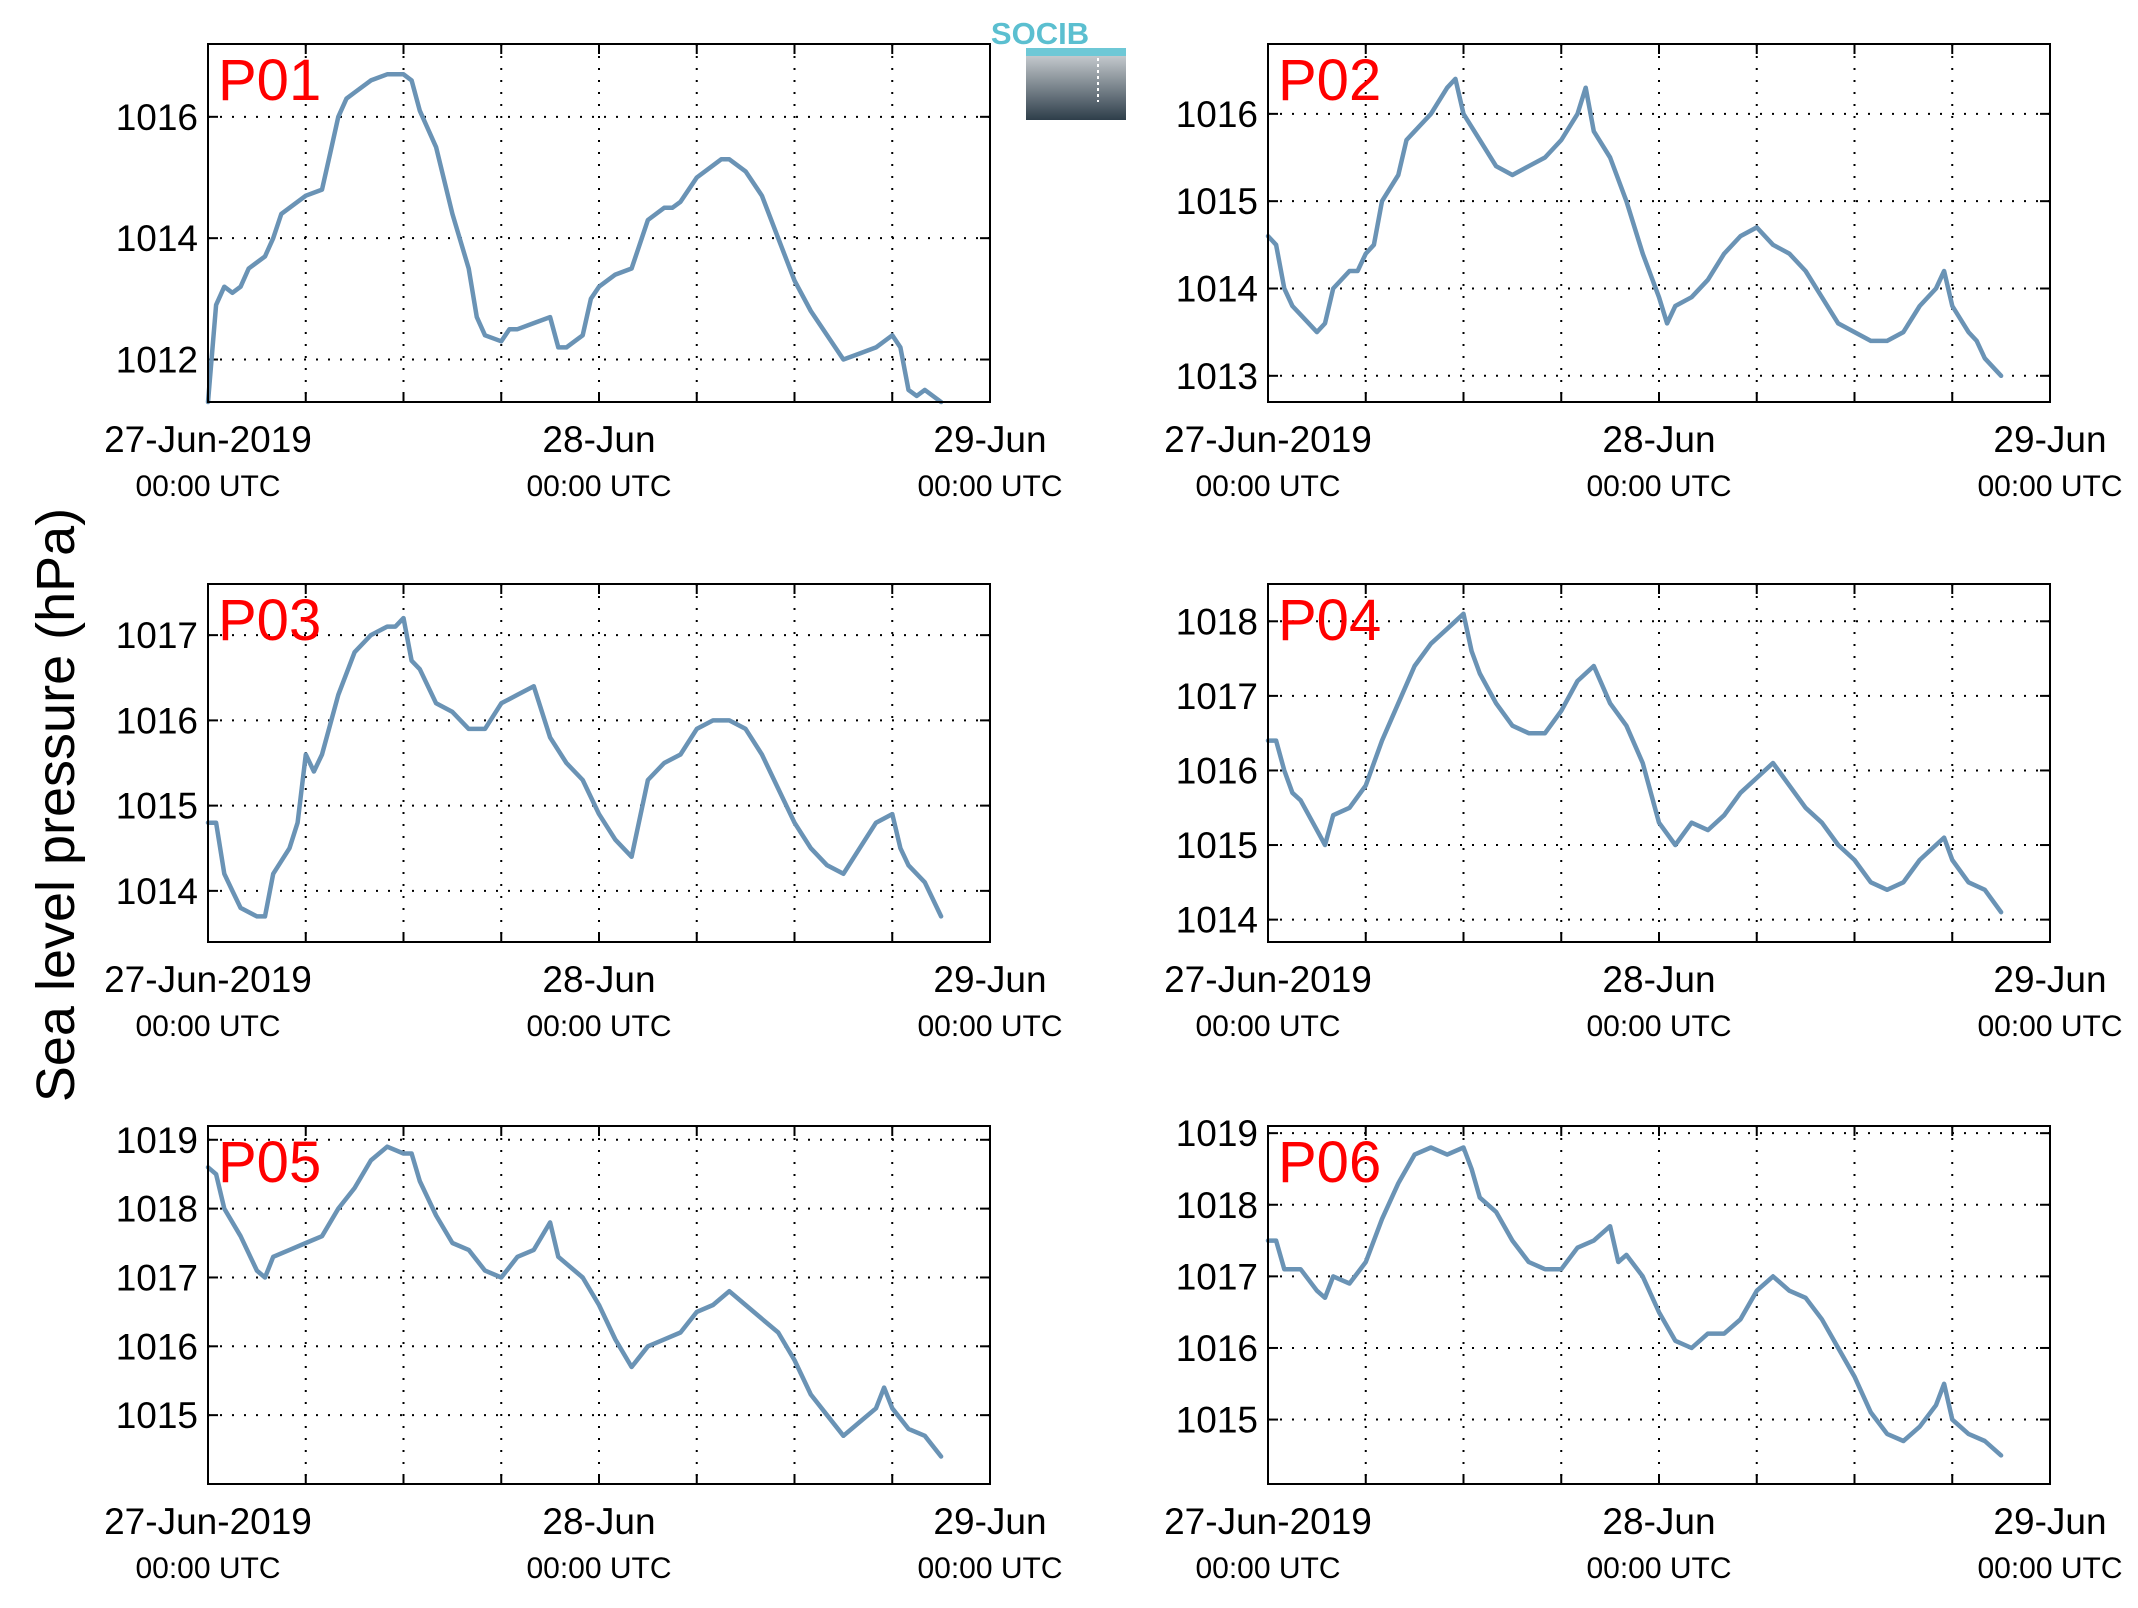 This screenshot has height=1608, width=2138. What do you see at coordinates (1329, 620) in the screenshot?
I see `panel-label: P04` at bounding box center [1329, 620].